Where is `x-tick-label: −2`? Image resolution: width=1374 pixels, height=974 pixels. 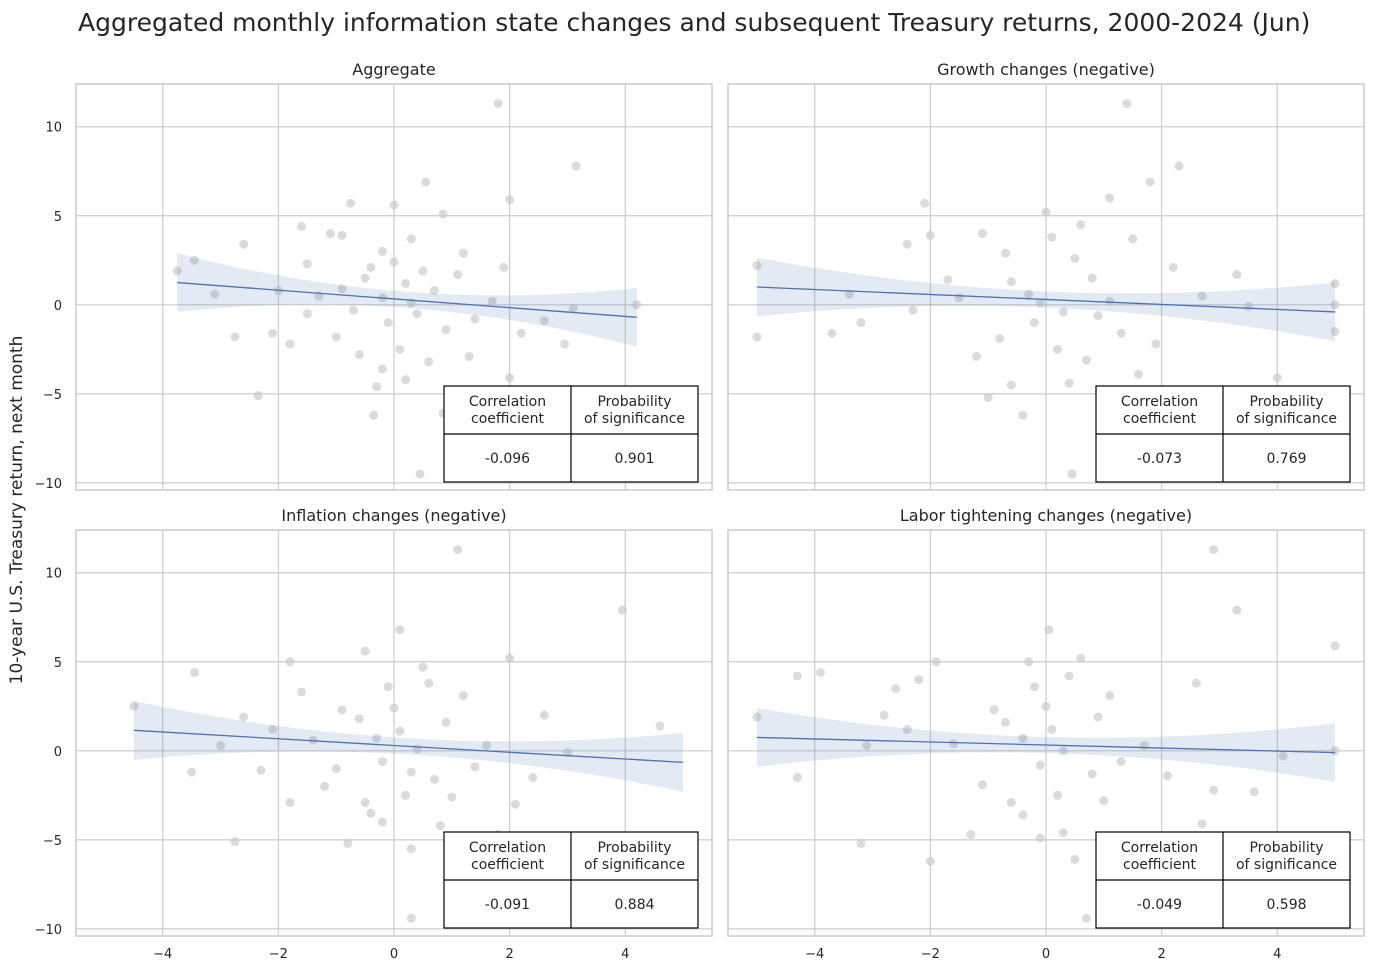
x-tick-label: −2 is located at coordinates (278, 954).